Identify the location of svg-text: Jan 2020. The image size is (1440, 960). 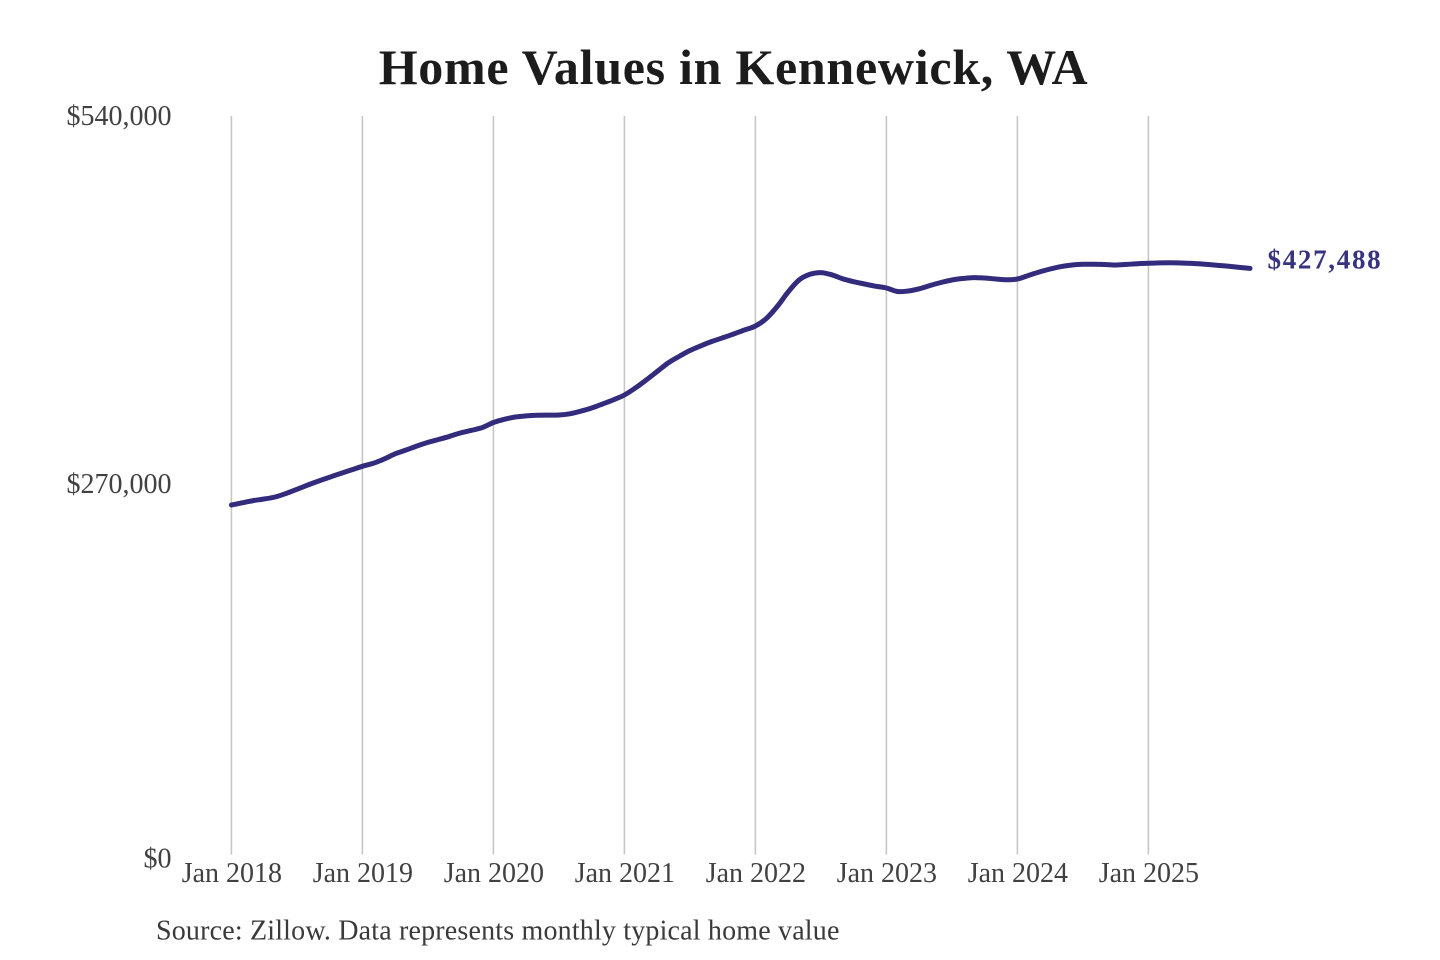
(494, 873).